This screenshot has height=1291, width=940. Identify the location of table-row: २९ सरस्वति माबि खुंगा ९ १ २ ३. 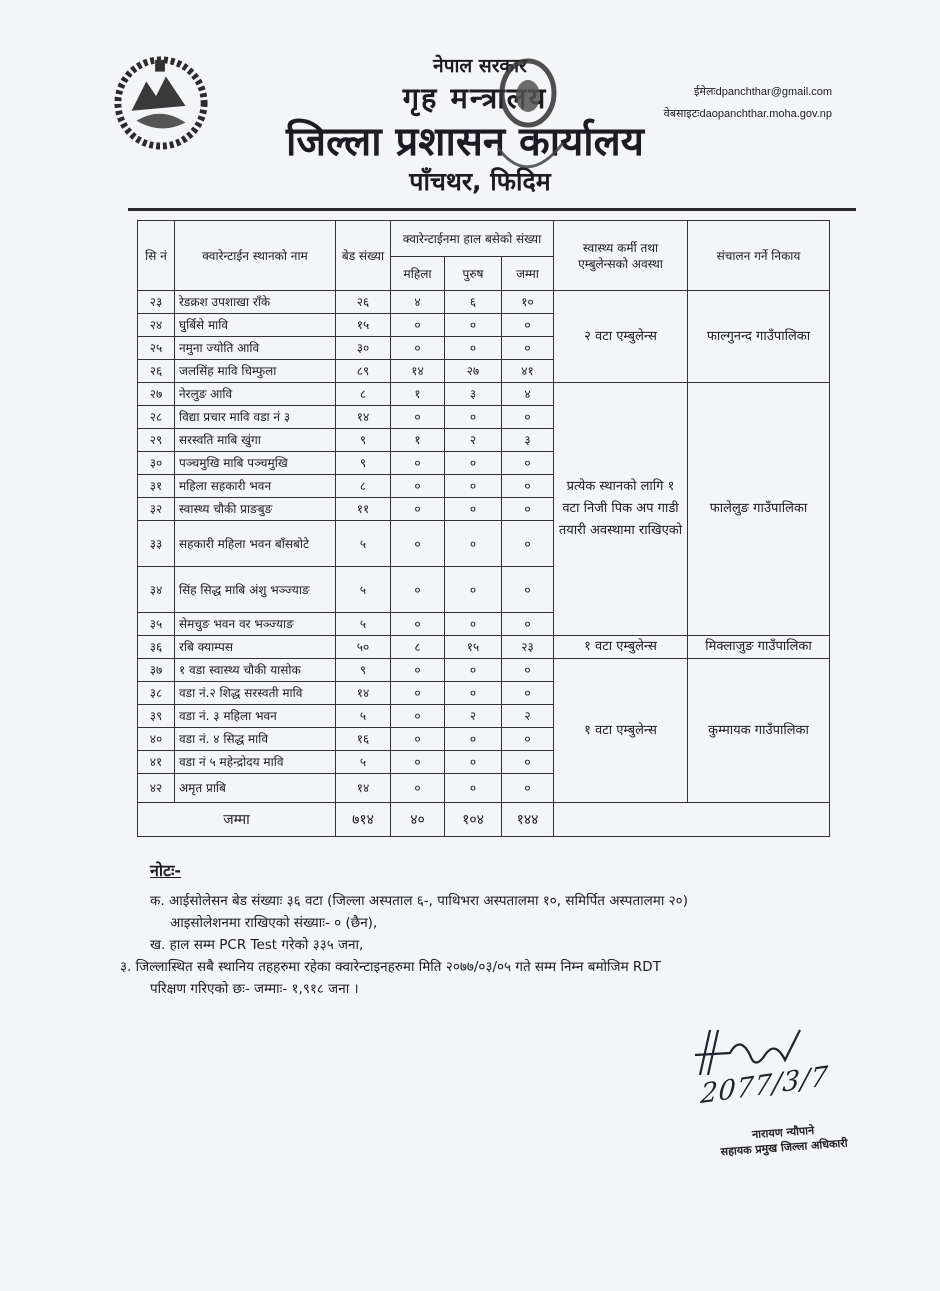
(483, 440).